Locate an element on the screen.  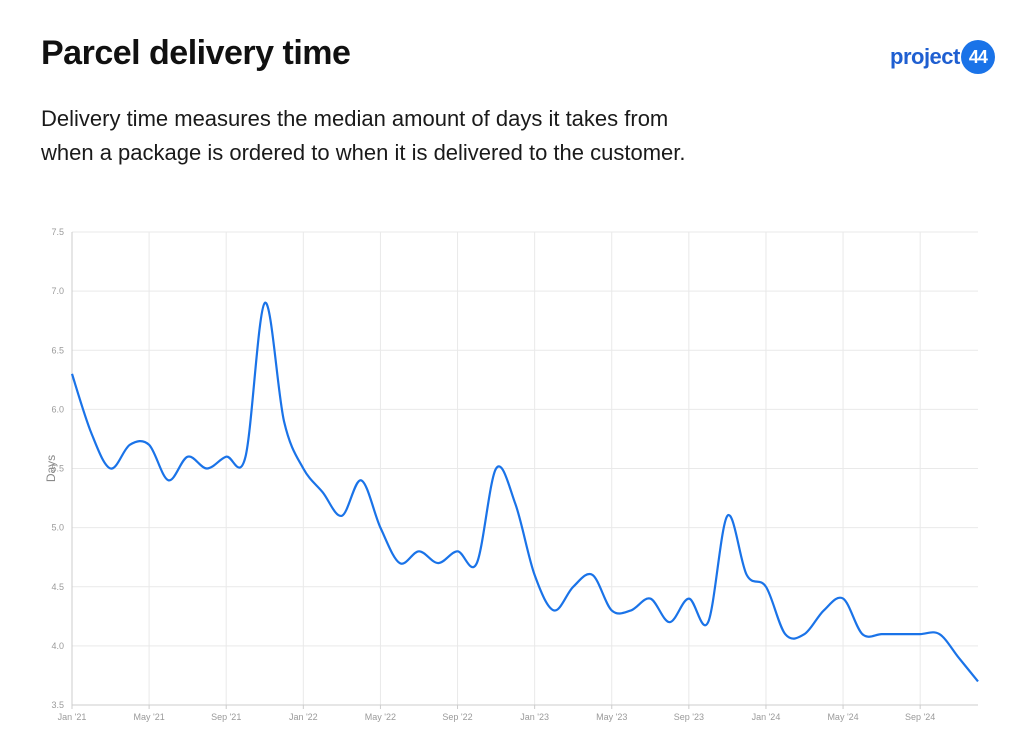
x-tick-label: Sep '22 is located at coordinates (457, 717).